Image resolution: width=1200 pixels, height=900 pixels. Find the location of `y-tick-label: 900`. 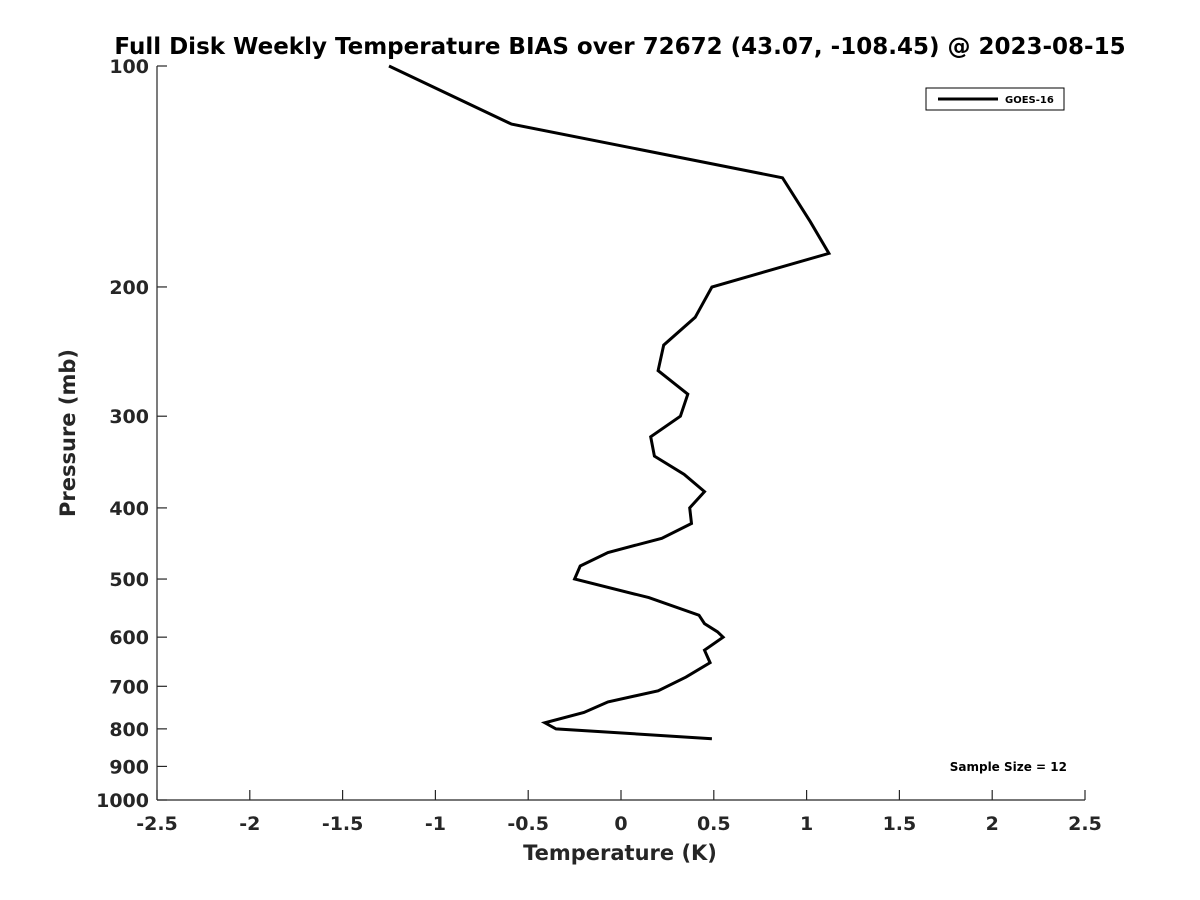

y-tick-label: 900 is located at coordinates (129, 767).